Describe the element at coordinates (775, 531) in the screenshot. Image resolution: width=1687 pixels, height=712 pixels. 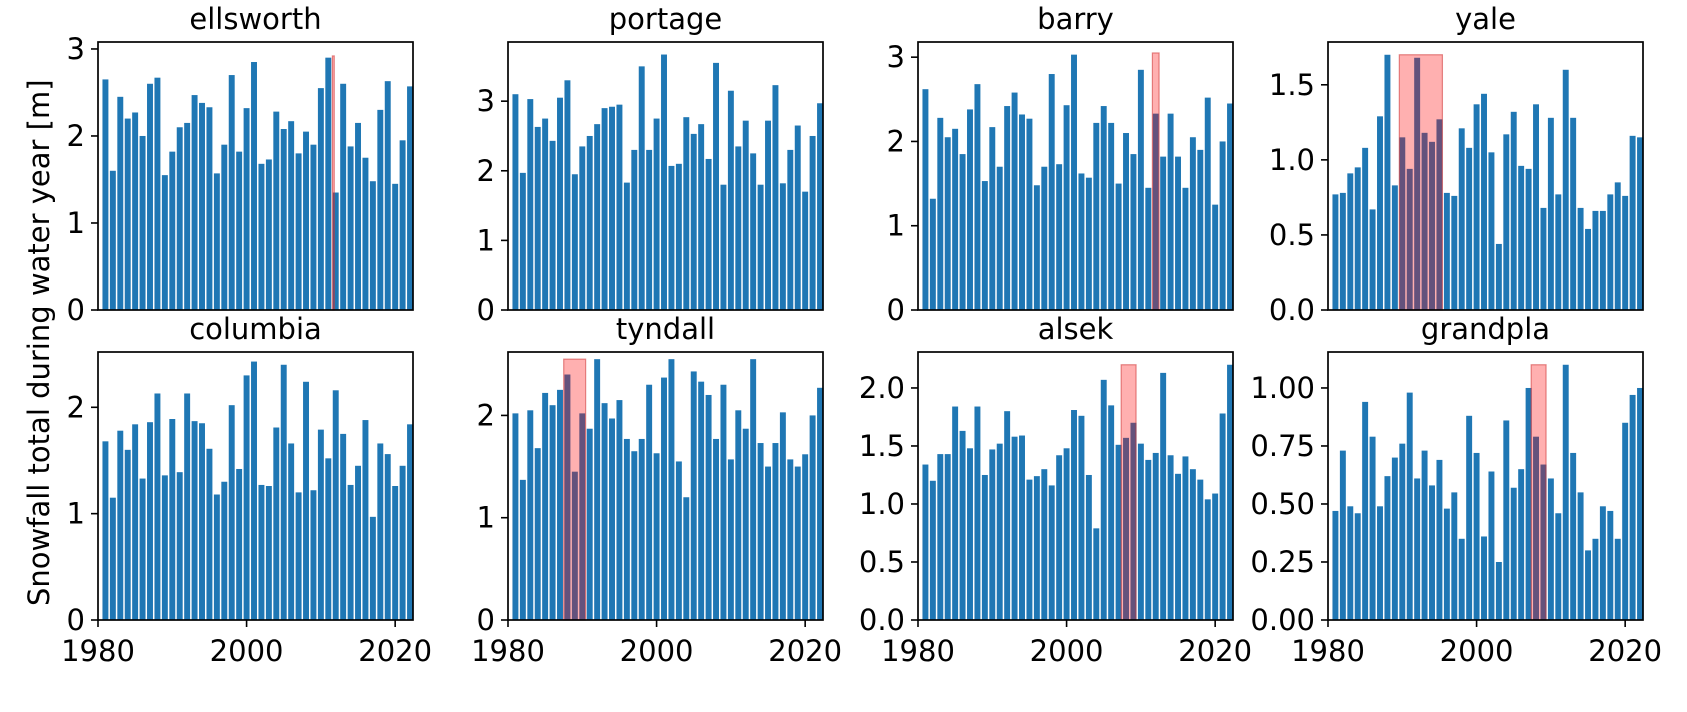
I see `bar-2016` at that location.